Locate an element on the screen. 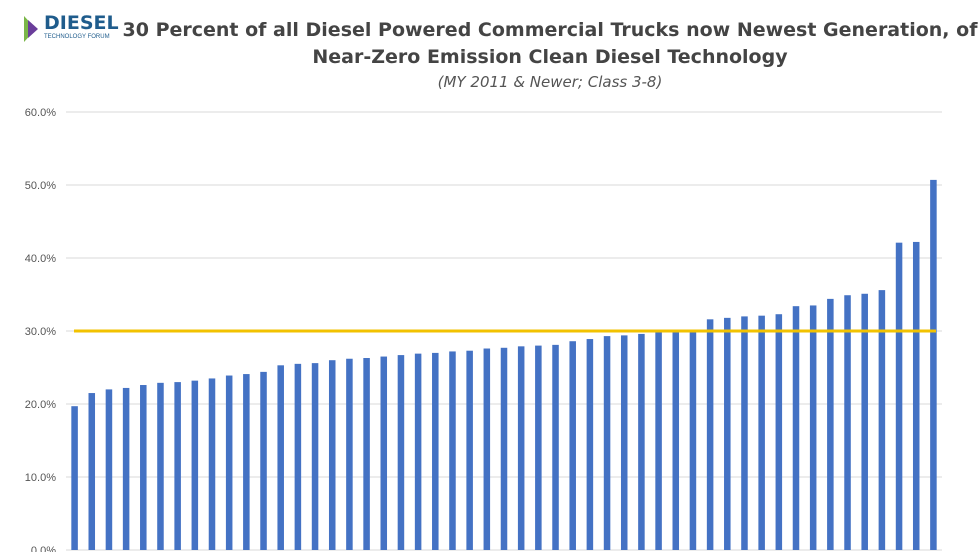 The height and width of the screenshot is (552, 980). y-tick-label: 60.0% is located at coordinates (40, 113).